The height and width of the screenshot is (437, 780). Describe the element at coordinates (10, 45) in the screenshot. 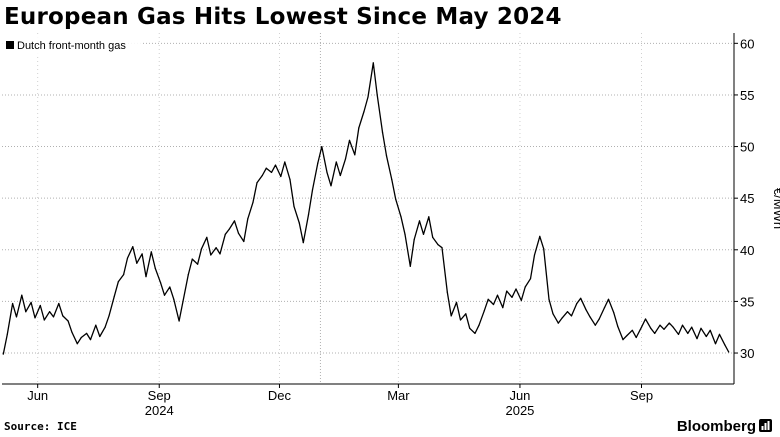

I see `legend-swatch` at that location.